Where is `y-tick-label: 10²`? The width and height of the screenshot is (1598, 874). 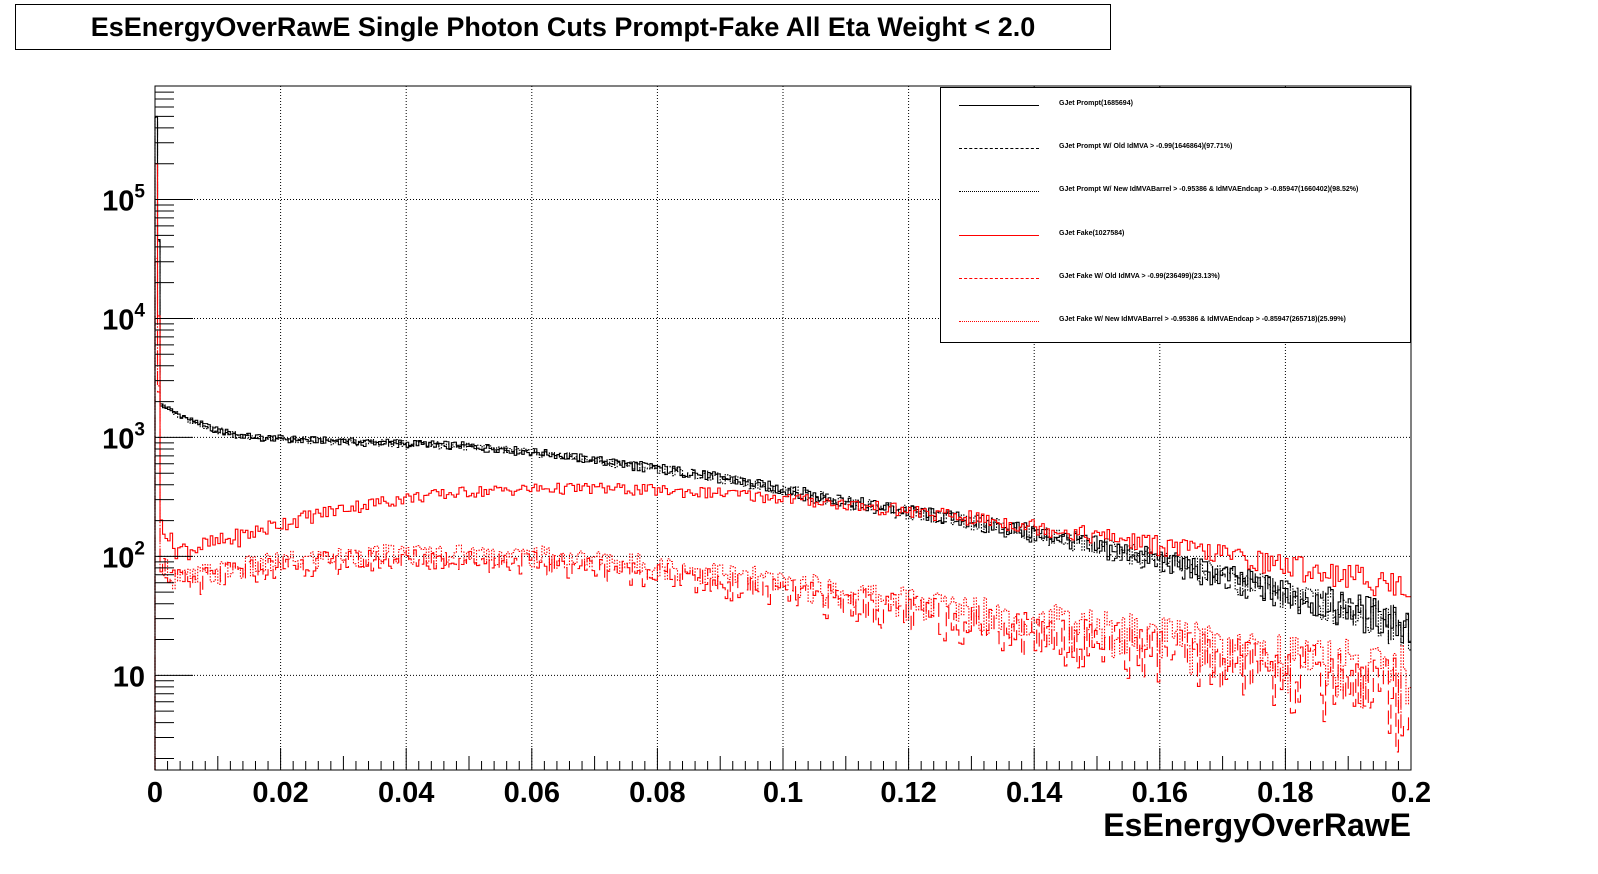 y-tick-label: 10² is located at coordinates (123, 556).